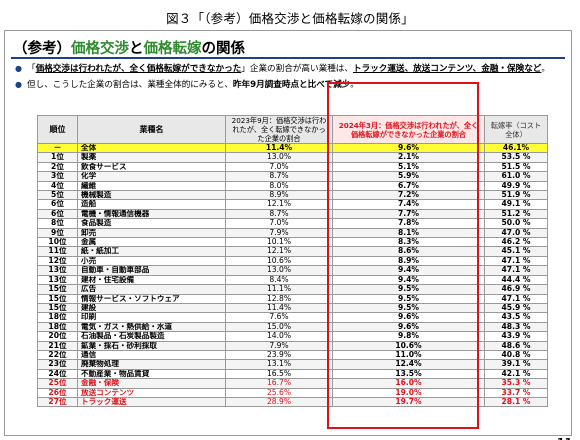  I want to click on table-row: 6位 造船 12.1% 7.4% 49.1 %, so click(292, 204).